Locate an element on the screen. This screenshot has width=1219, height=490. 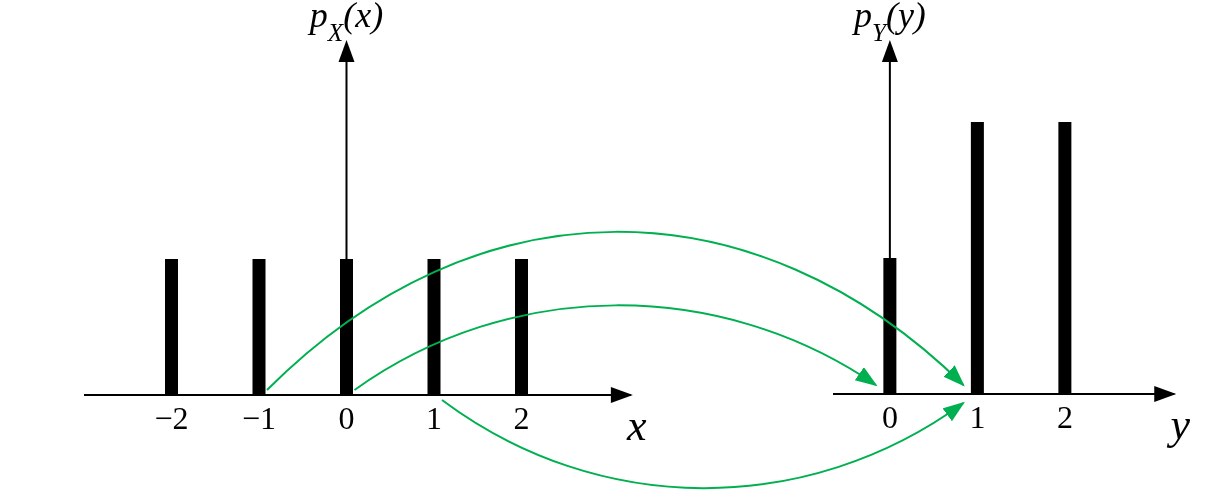
x-axis-title: x is located at coordinates (637, 425).